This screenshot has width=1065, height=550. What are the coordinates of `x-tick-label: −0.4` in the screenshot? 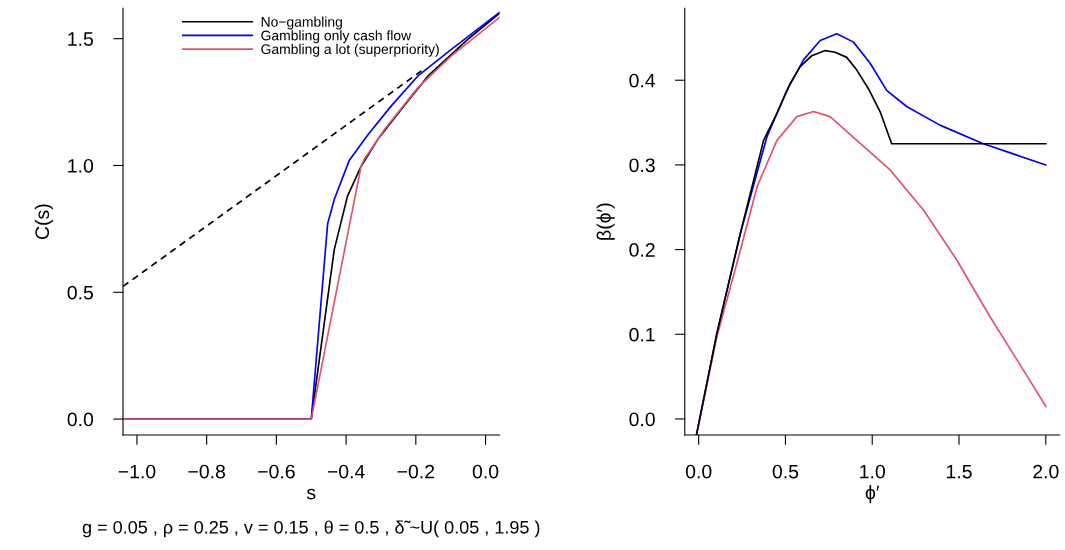 It's located at (346, 471).